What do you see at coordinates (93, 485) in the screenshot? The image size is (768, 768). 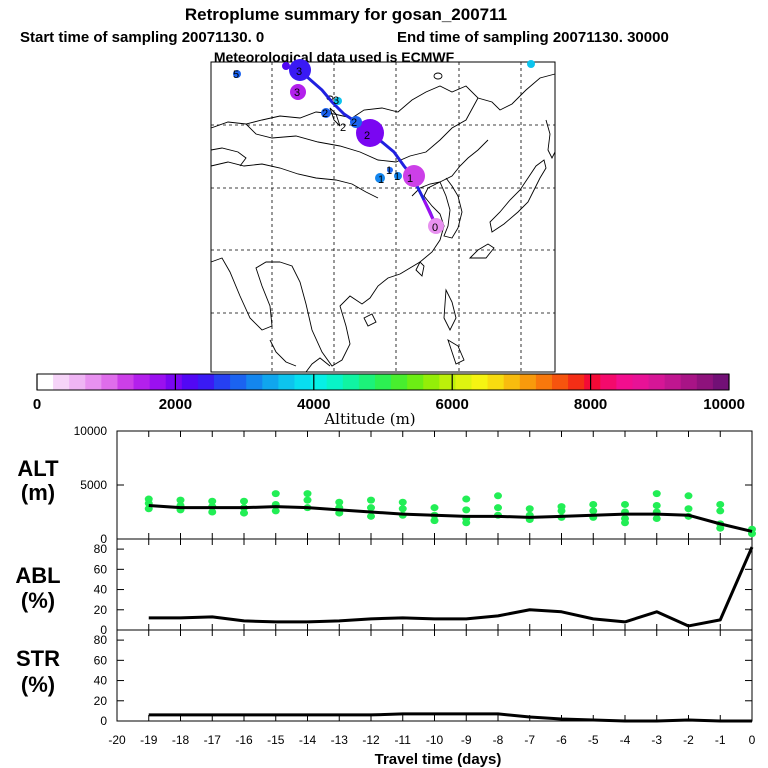 I see `y-tick-label: 5000` at bounding box center [93, 485].